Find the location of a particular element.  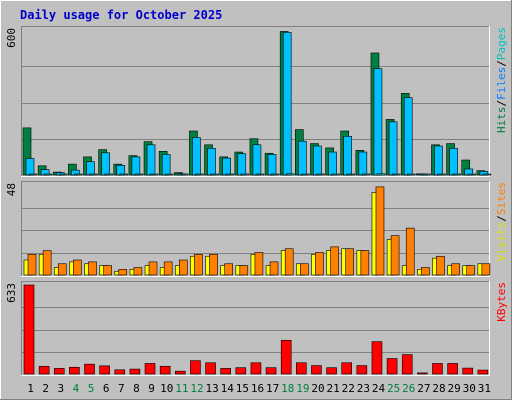

x-tick-label-day-23: 23 is located at coordinates (363, 388).